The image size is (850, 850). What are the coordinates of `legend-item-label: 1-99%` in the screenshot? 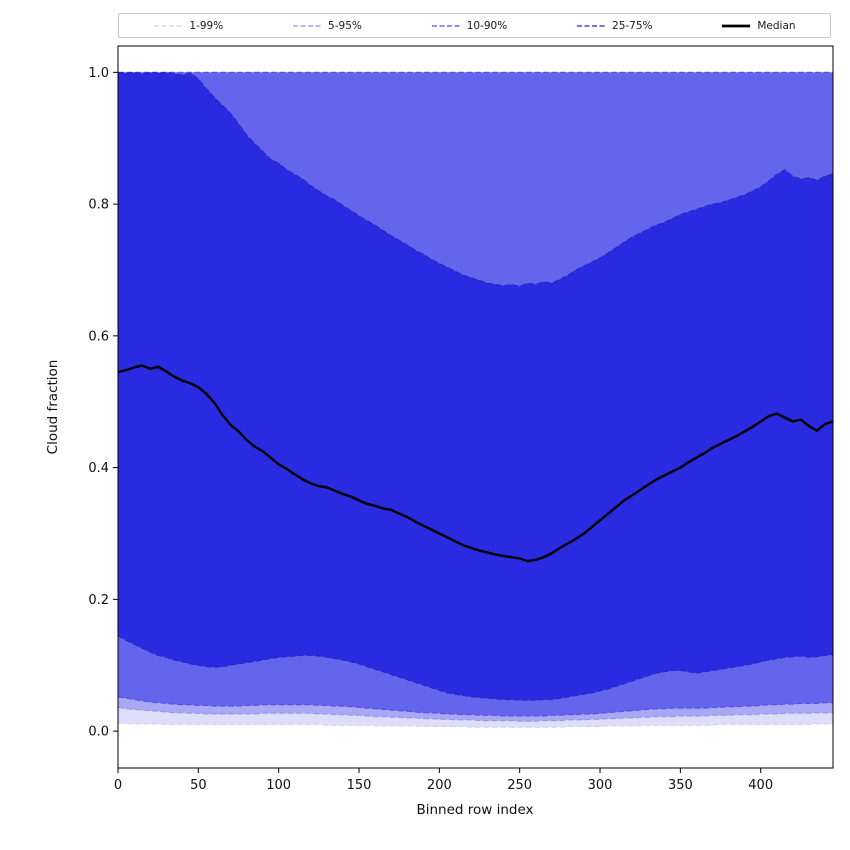 It's located at (206, 25).